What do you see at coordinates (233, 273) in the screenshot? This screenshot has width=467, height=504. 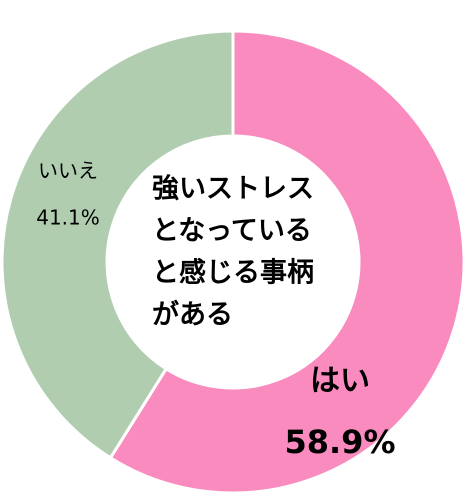 I see `center-title: と感じる事柄` at bounding box center [233, 273].